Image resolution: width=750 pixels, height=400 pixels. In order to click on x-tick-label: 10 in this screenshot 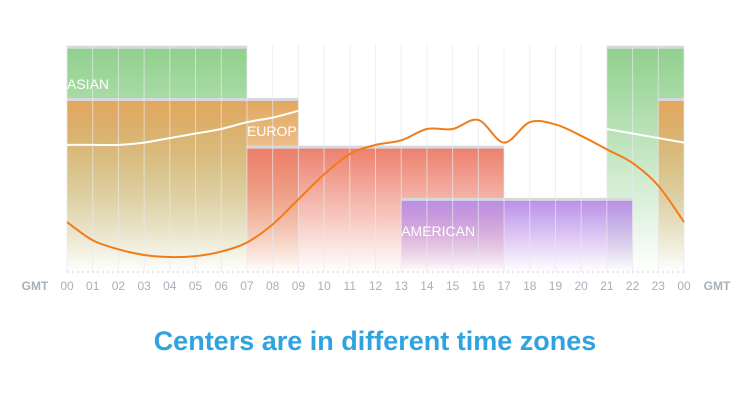, I will do `click(324, 286)`.